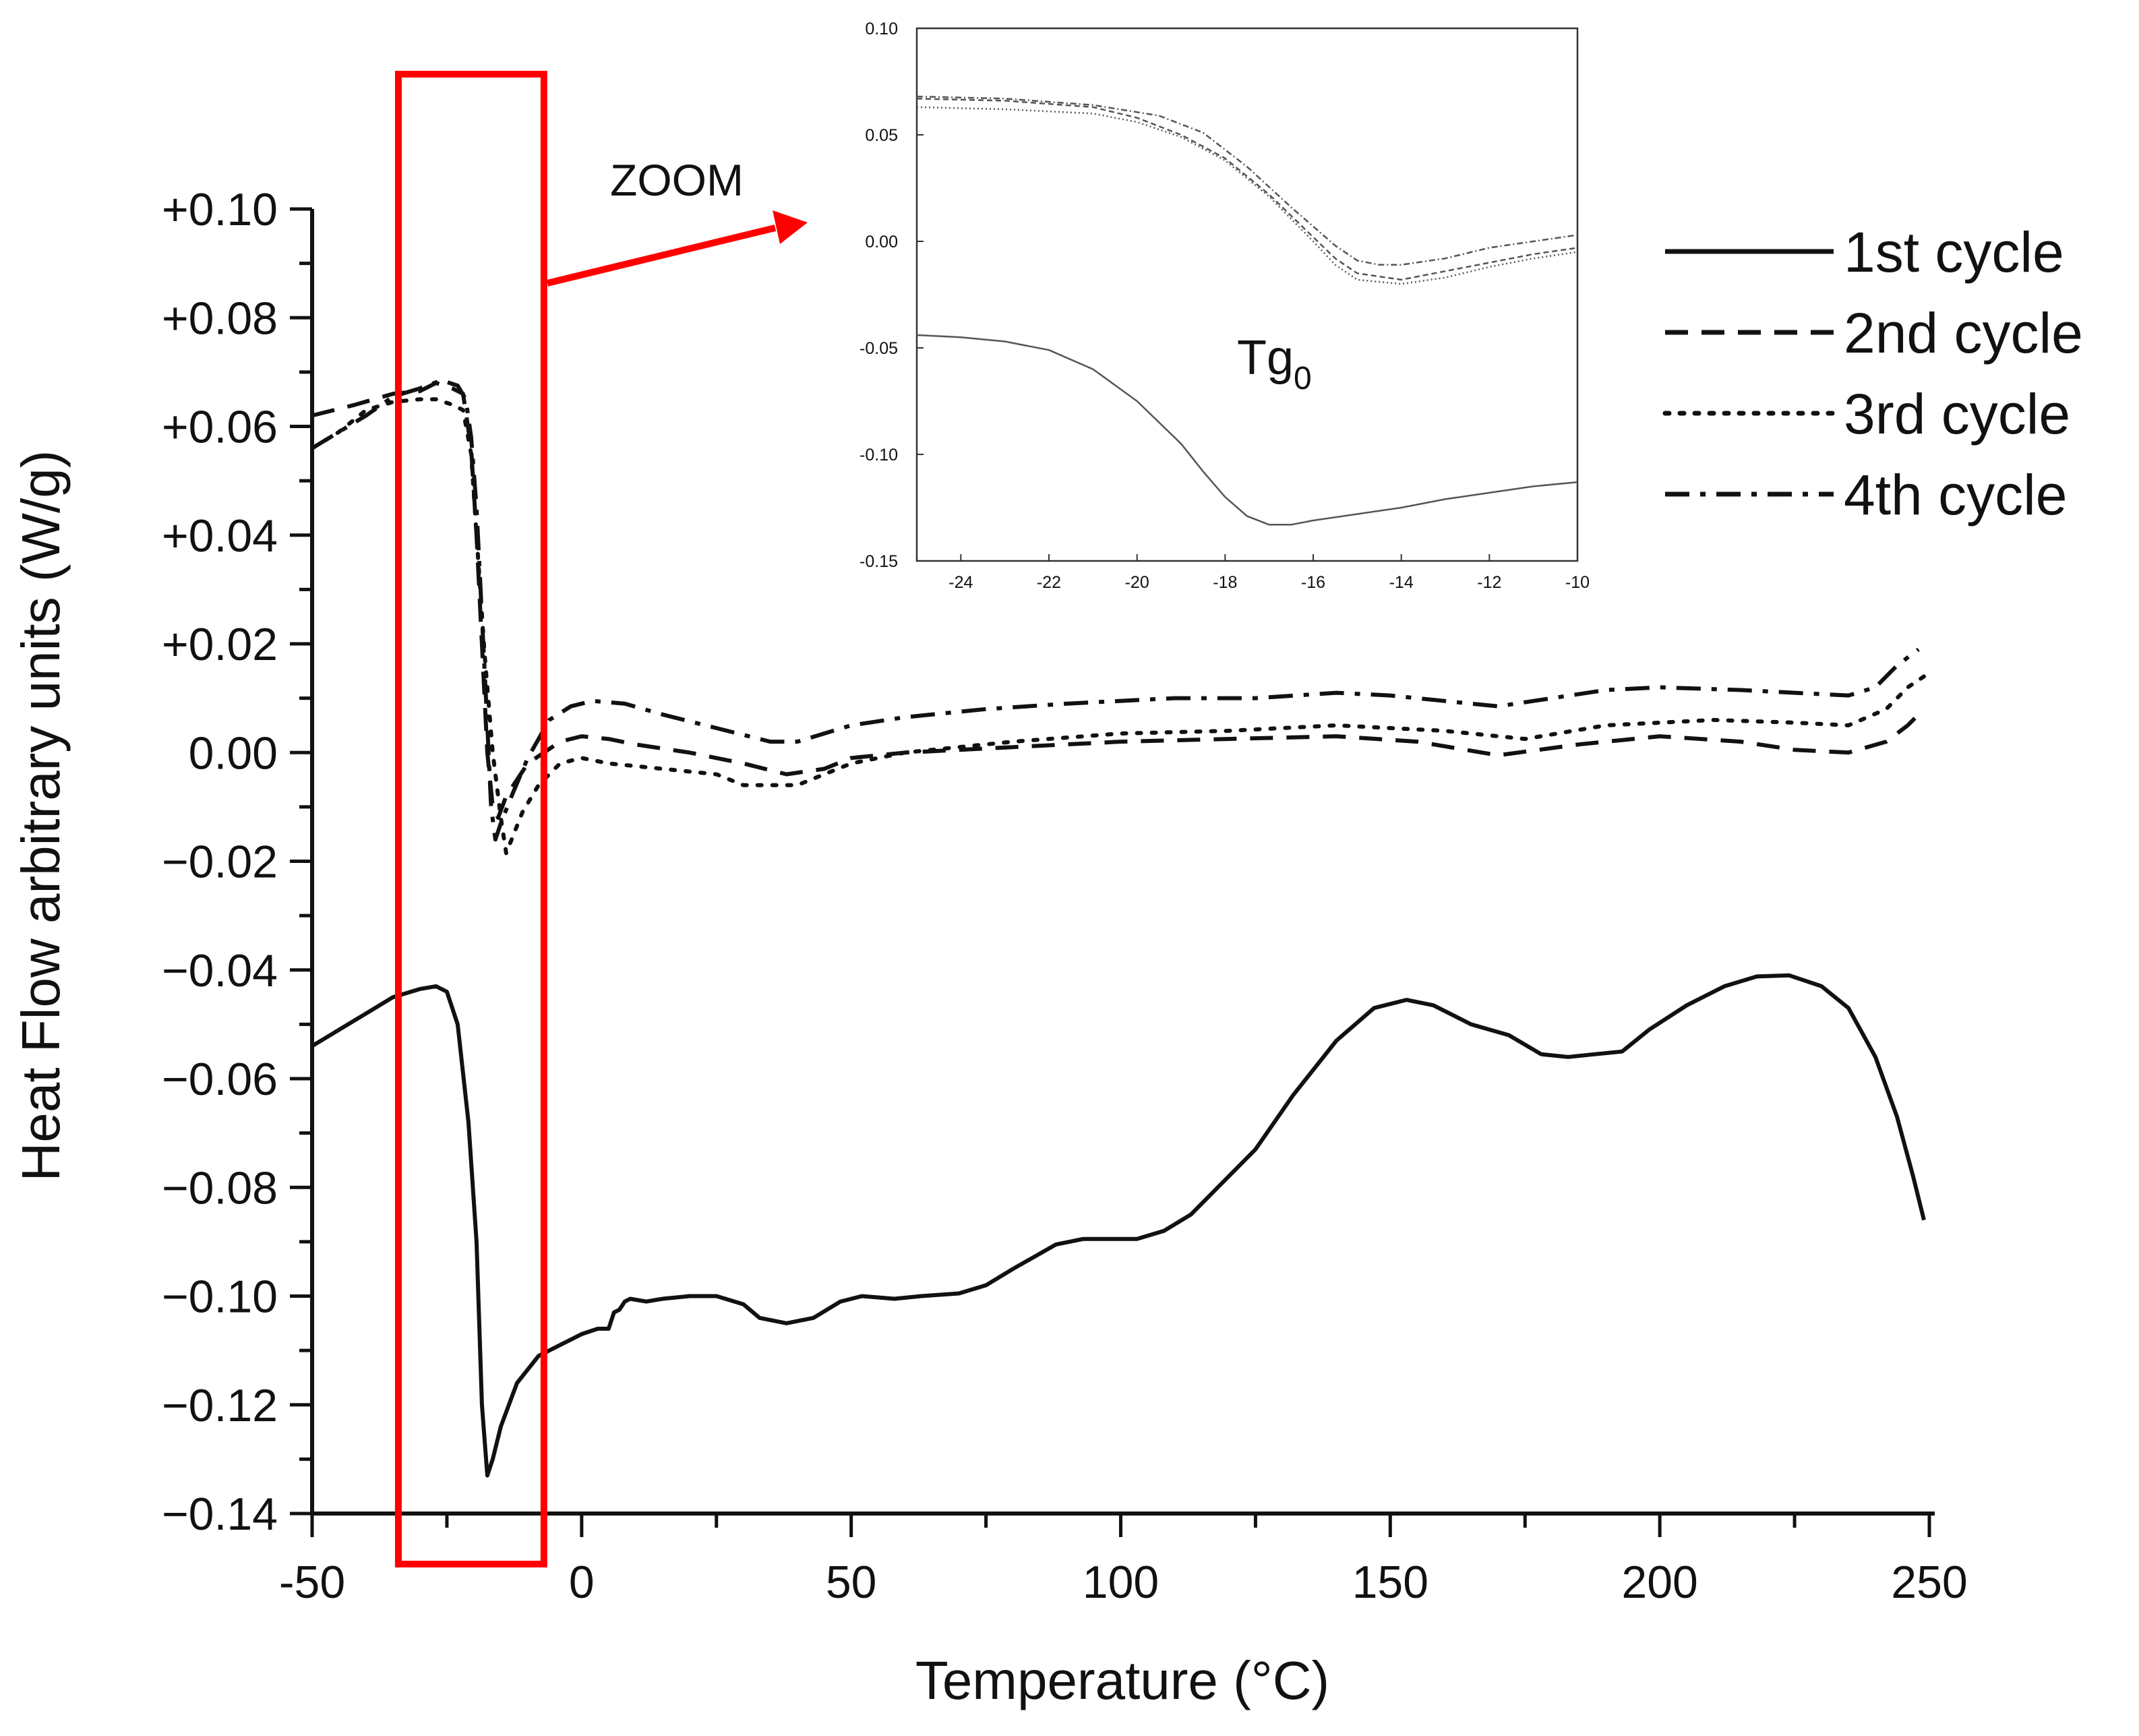 The height and width of the screenshot is (1736, 2139). Describe the element at coordinates (882, 135) in the screenshot. I see `inset-y-tick-label: 0.05` at that location.